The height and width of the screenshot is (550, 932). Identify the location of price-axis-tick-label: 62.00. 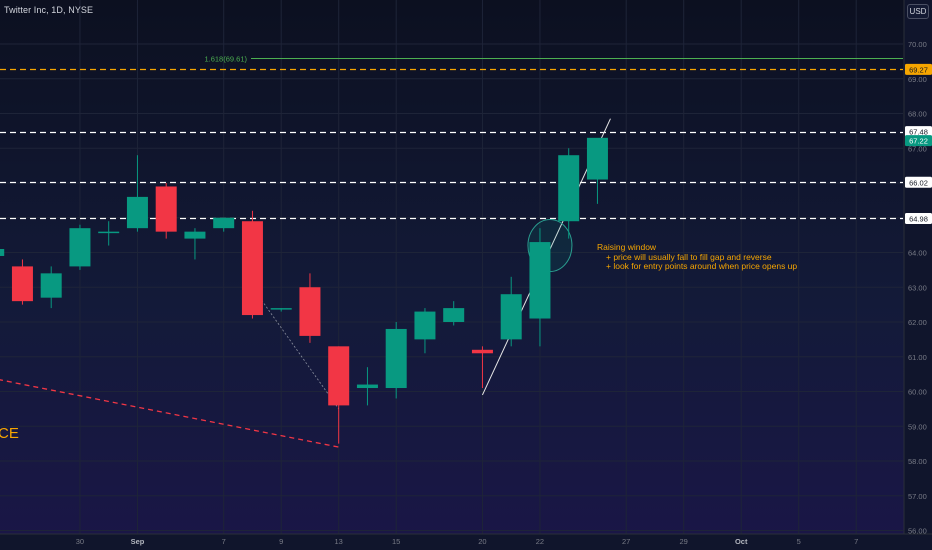
(917, 322).